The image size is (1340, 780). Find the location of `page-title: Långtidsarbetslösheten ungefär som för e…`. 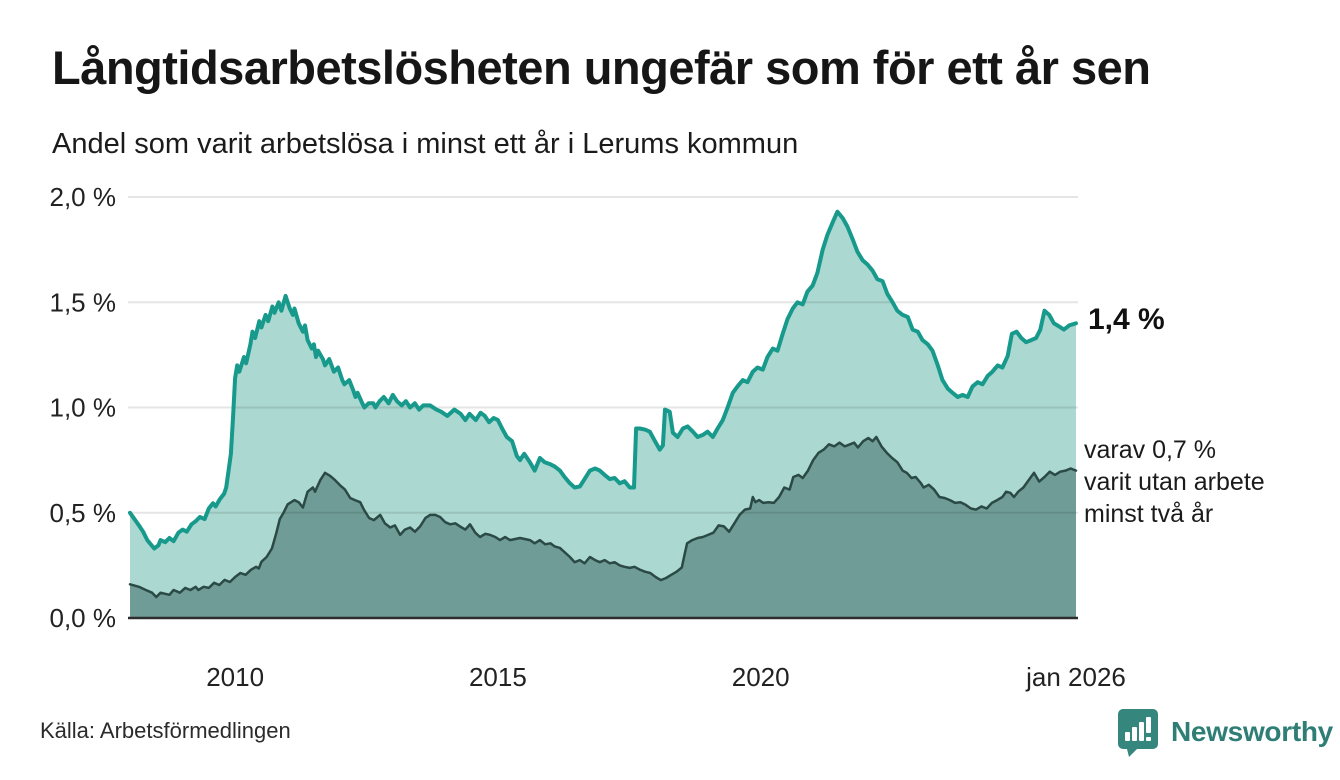

page-title: Långtidsarbetslösheten ungefär som för e… is located at coordinates (601, 67).